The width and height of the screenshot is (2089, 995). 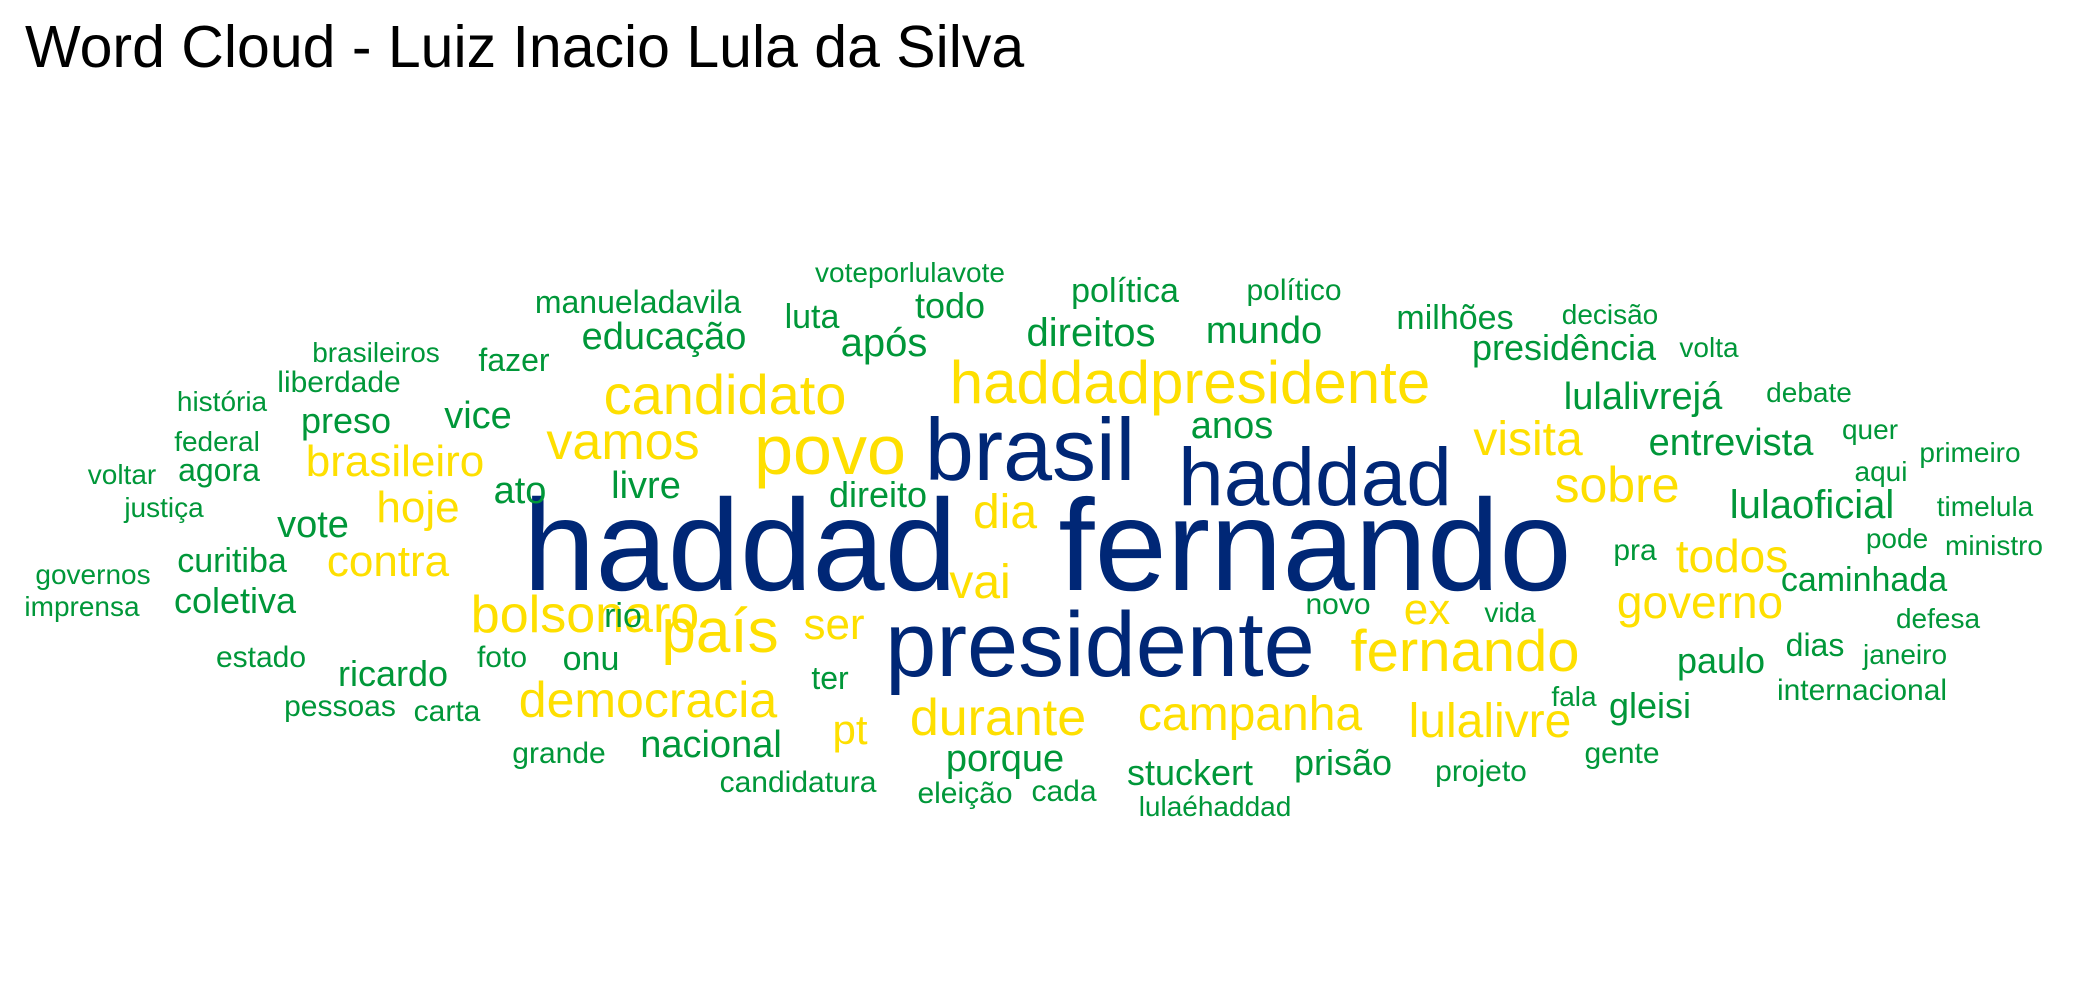 What do you see at coordinates (93, 574) in the screenshot?
I see `cloud-word: governos` at bounding box center [93, 574].